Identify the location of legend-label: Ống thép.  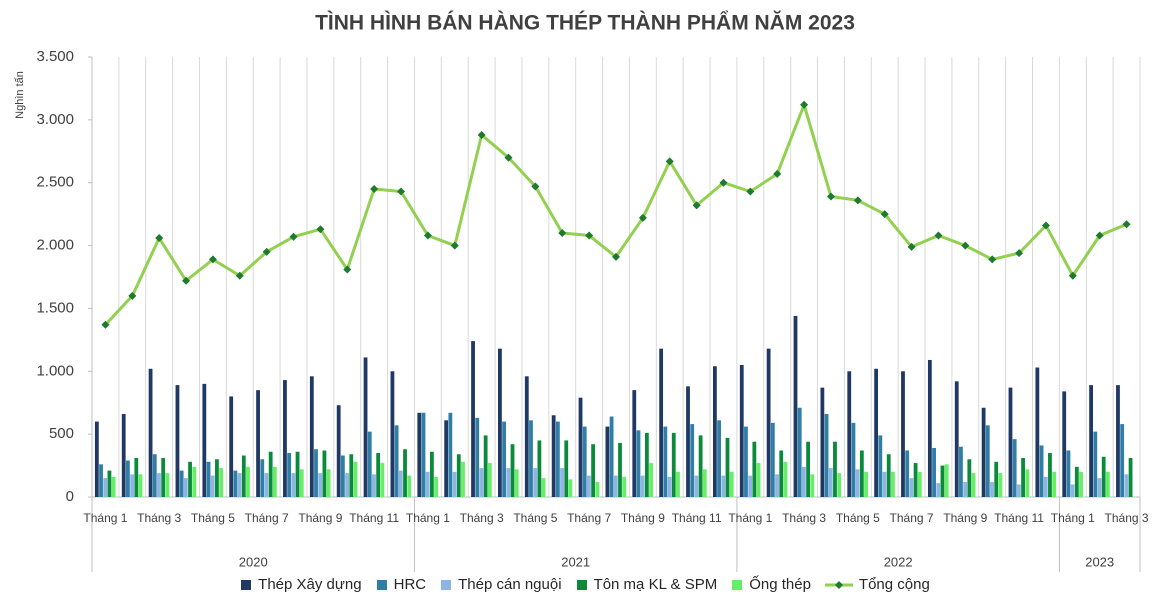
(780, 584).